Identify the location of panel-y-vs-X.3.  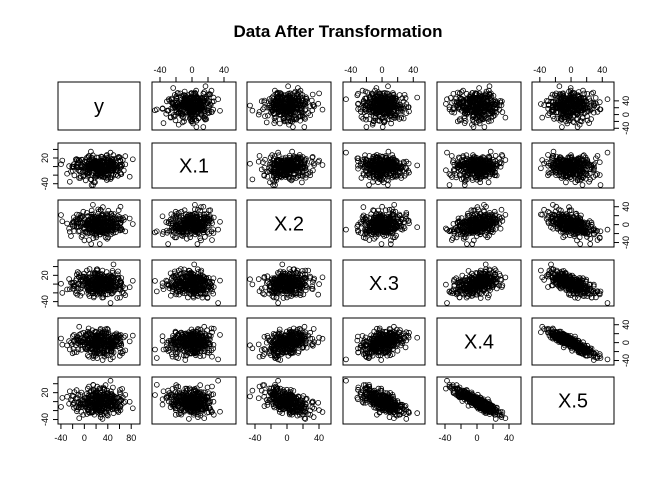
(384, 106).